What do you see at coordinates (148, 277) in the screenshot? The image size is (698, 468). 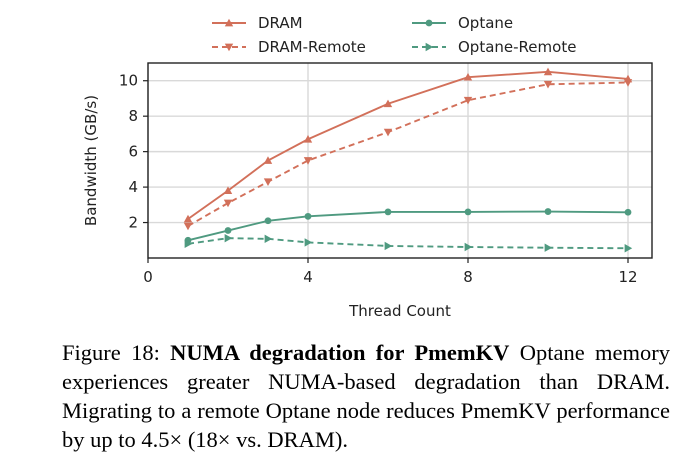 I see `x-tick-label-0: 0` at bounding box center [148, 277].